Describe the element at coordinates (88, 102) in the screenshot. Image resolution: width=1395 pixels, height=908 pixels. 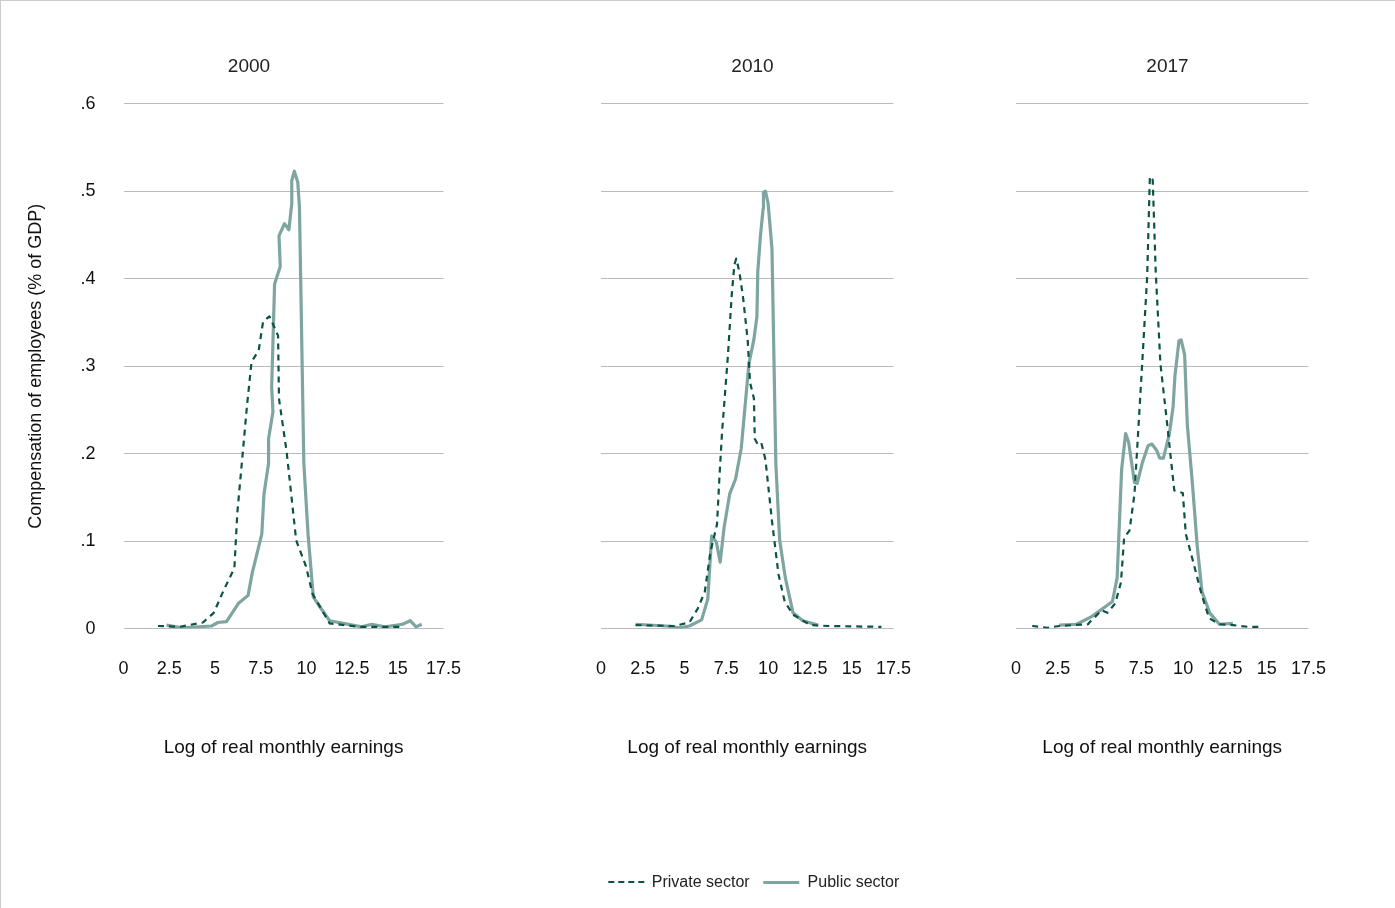
I see `y-tick-label: .6` at that location.